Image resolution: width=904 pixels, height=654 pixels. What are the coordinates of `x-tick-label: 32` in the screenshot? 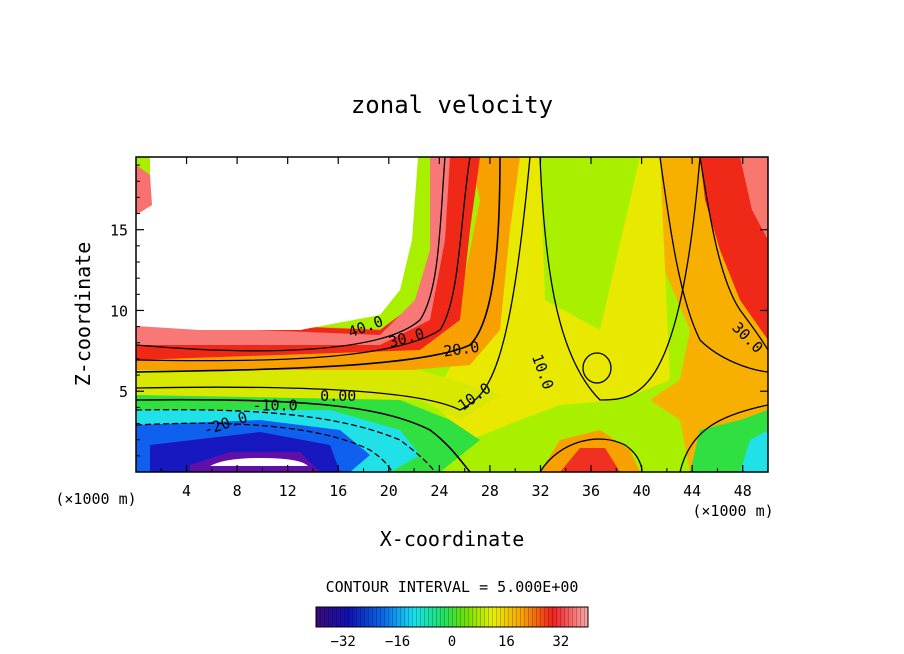 It's located at (540, 491).